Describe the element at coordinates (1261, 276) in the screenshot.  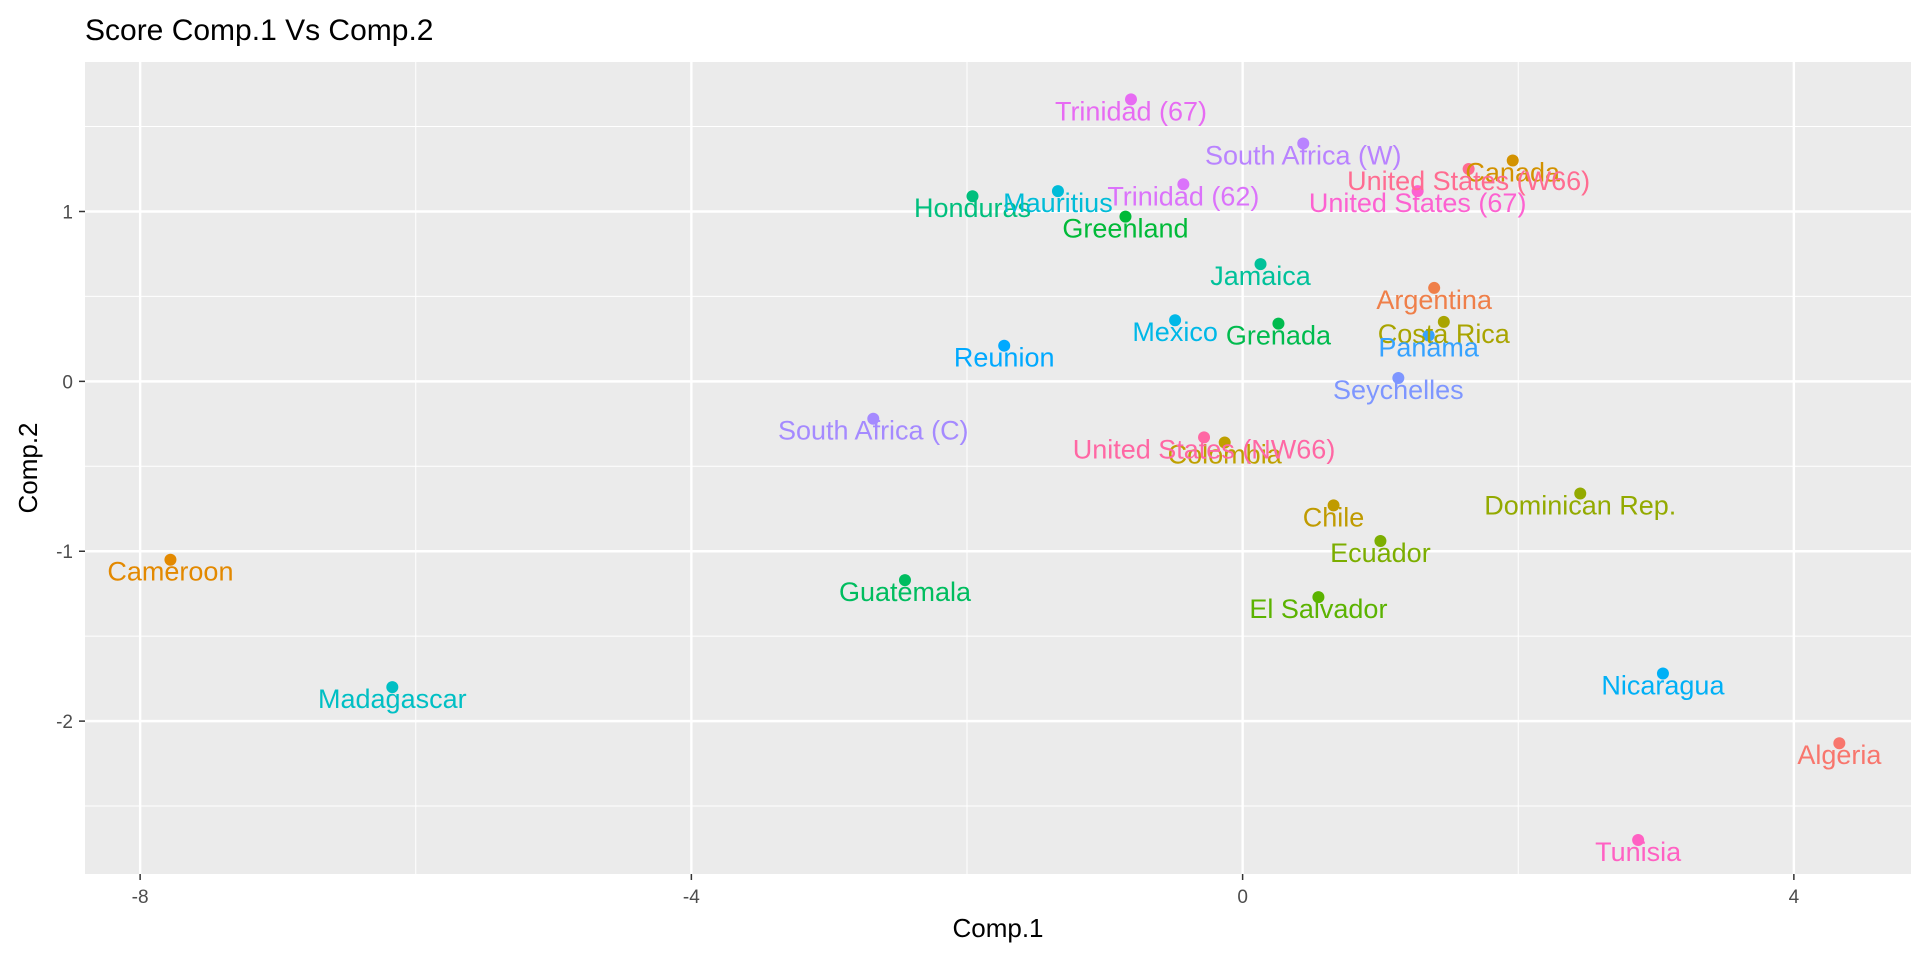
I see `data-point-label: Jamaica` at that location.